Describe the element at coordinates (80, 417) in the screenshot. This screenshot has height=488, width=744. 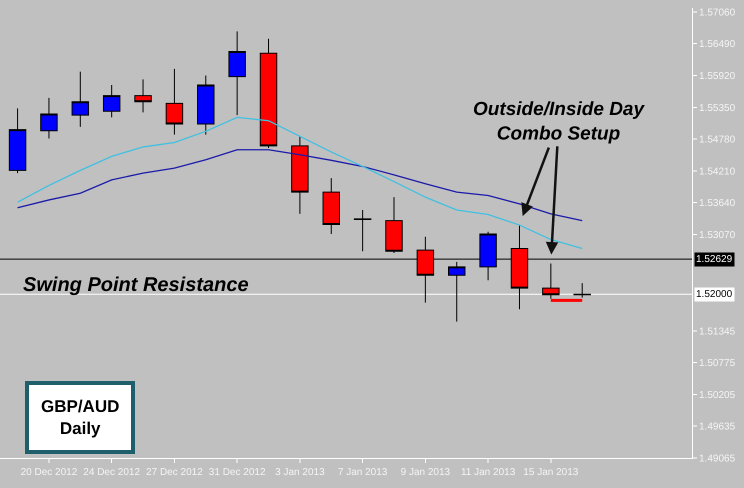
I see `annotation: GBP/AUD Daily` at that location.